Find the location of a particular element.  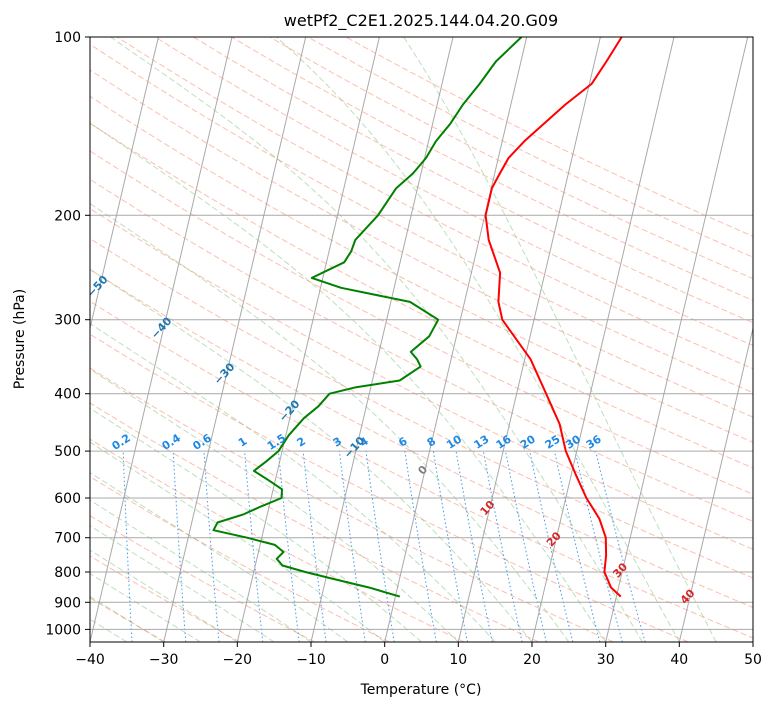

x-tick-label: −30 is located at coordinates (164, 660).